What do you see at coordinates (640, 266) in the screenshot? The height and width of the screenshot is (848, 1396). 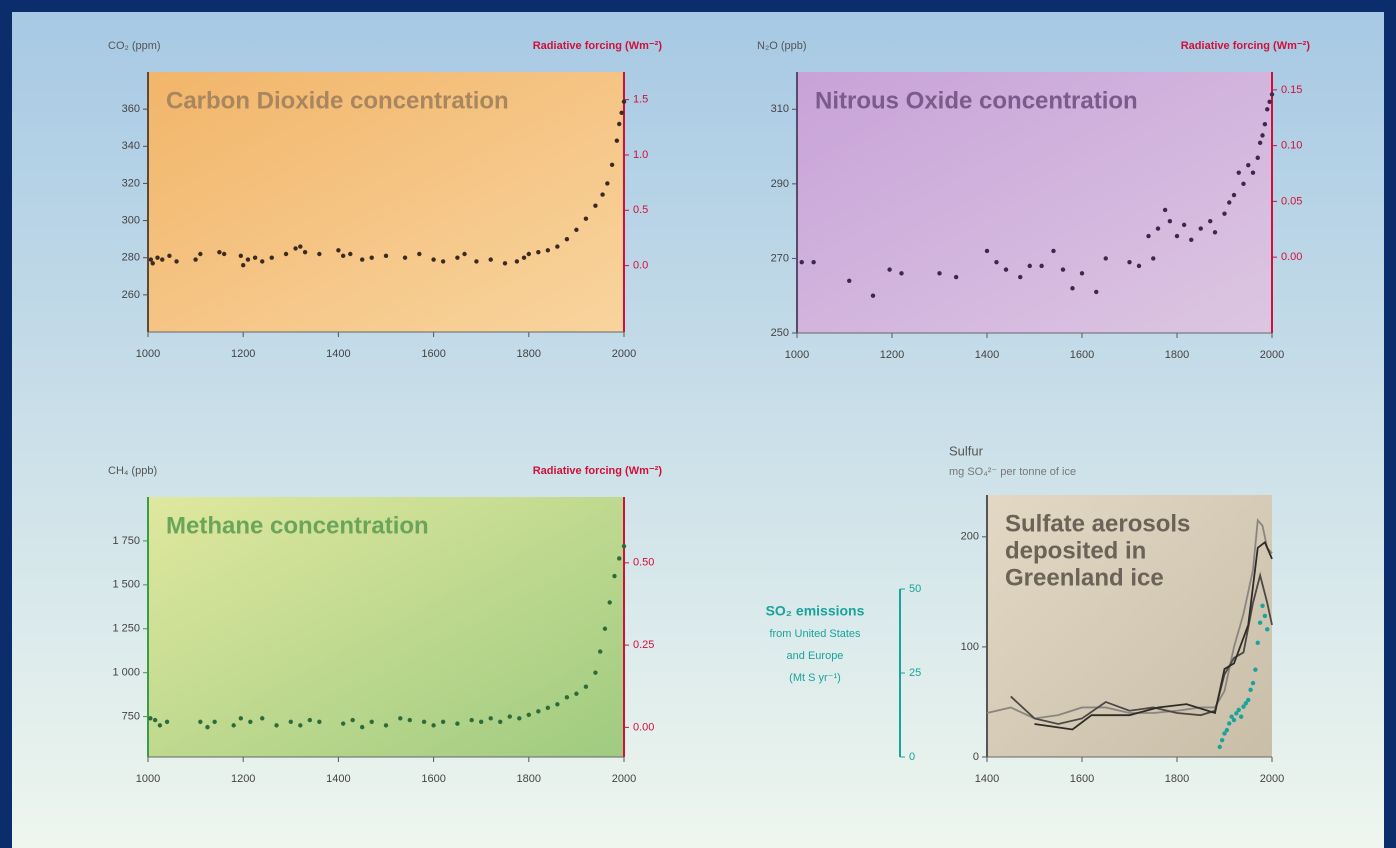 I see `y2-tick-label: 0.0` at bounding box center [640, 266].